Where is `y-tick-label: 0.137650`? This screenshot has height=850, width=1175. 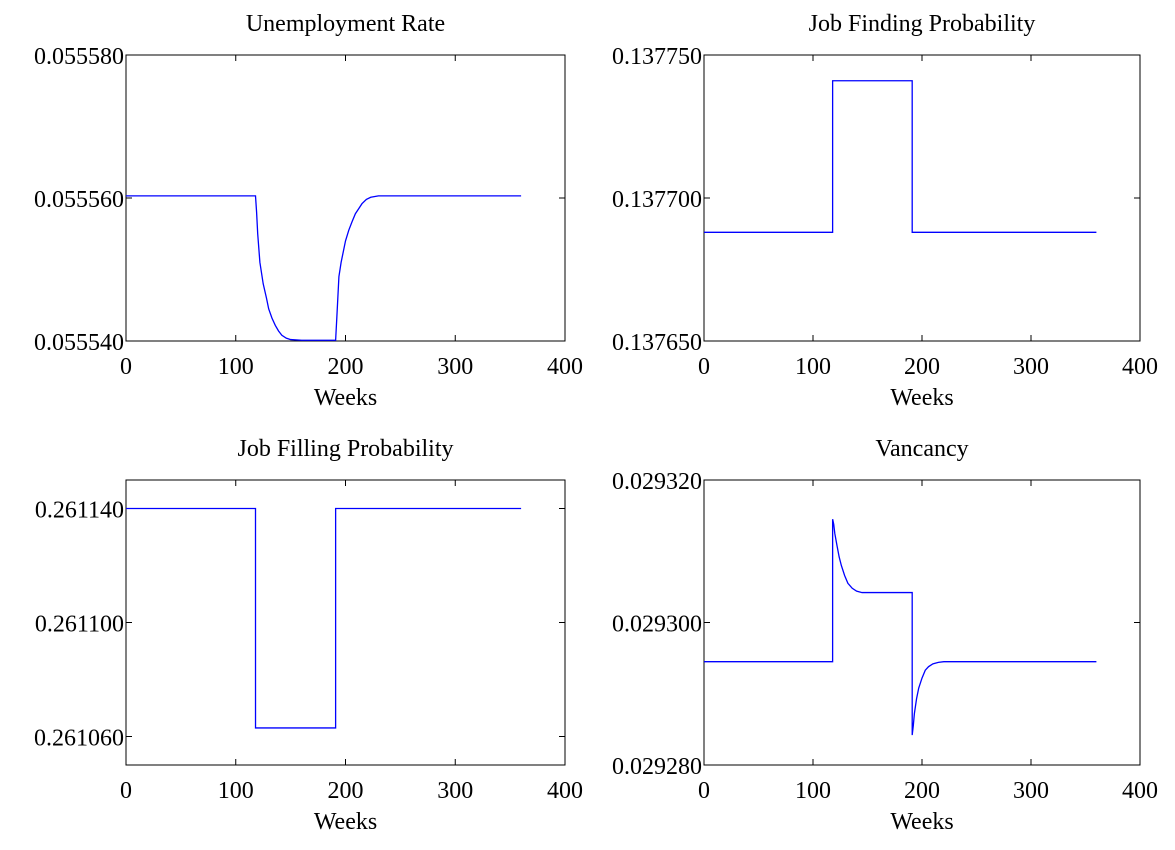 y-tick-label: 0.137650 is located at coordinates (657, 343).